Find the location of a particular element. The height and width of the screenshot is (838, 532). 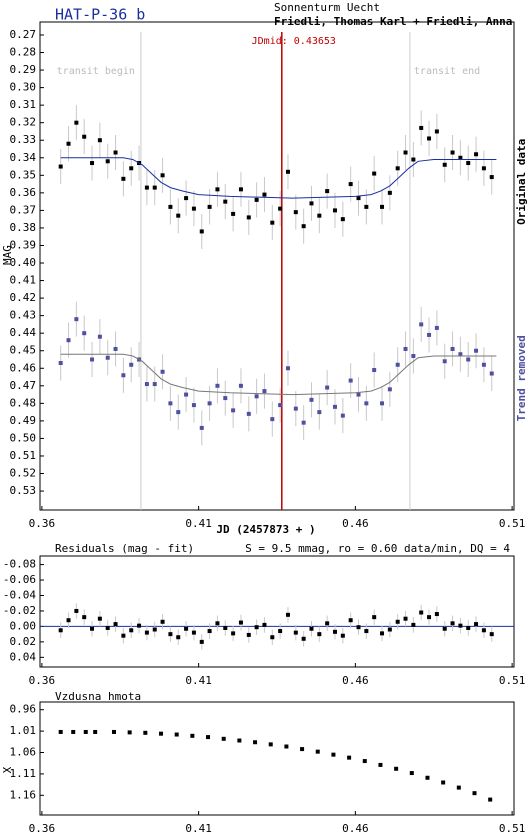

y-tick-label: 1.06 is located at coordinates (23, 752).